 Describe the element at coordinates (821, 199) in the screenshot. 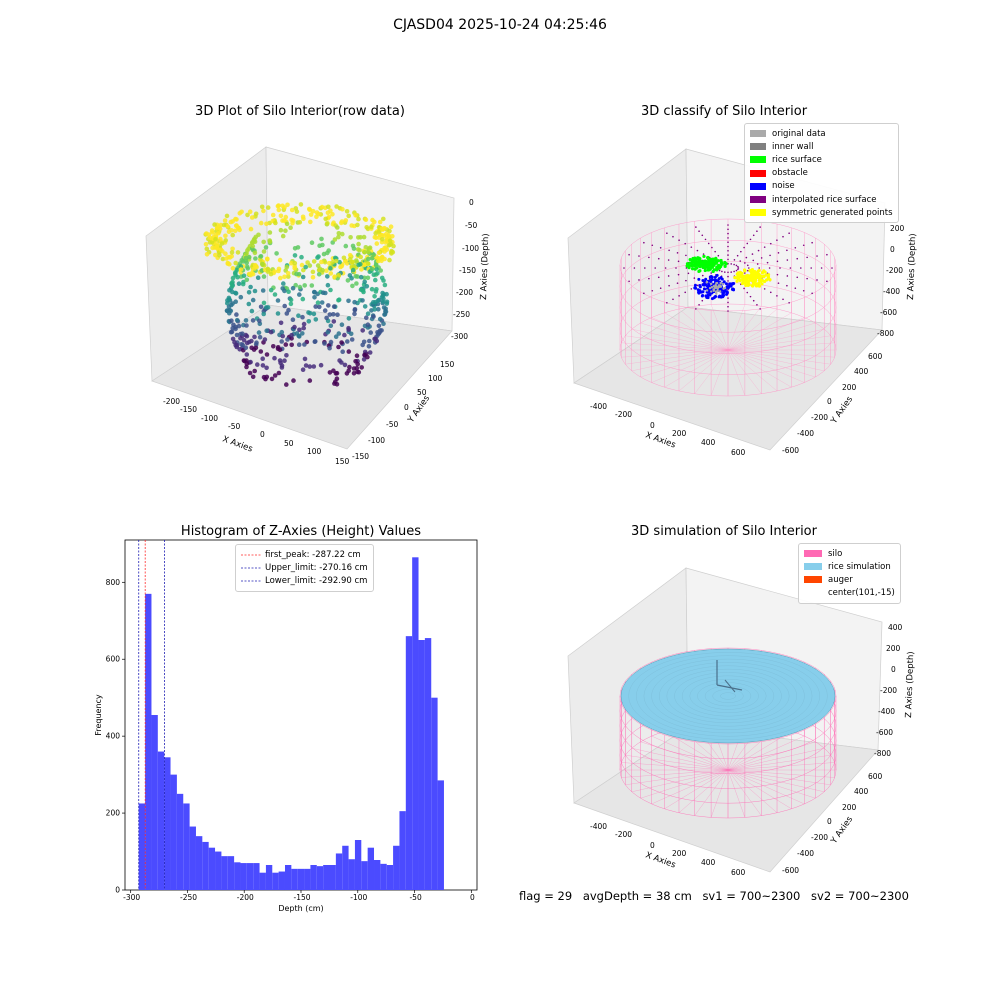

I see `legend-item: interpolated rice surface` at that location.